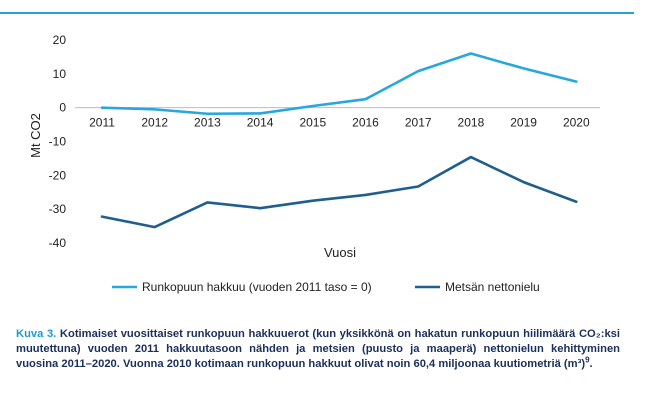 The height and width of the screenshot is (406, 648). What do you see at coordinates (339, 192) in the screenshot?
I see `series-line-metsan-nettonielu` at bounding box center [339, 192].